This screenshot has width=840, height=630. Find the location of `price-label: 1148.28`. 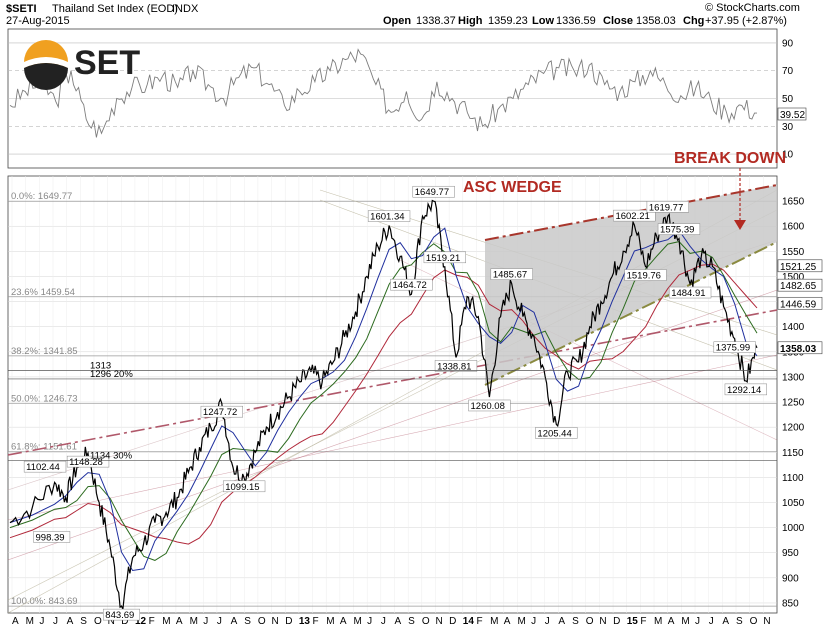

price-label: 1148.28 is located at coordinates (86, 462).